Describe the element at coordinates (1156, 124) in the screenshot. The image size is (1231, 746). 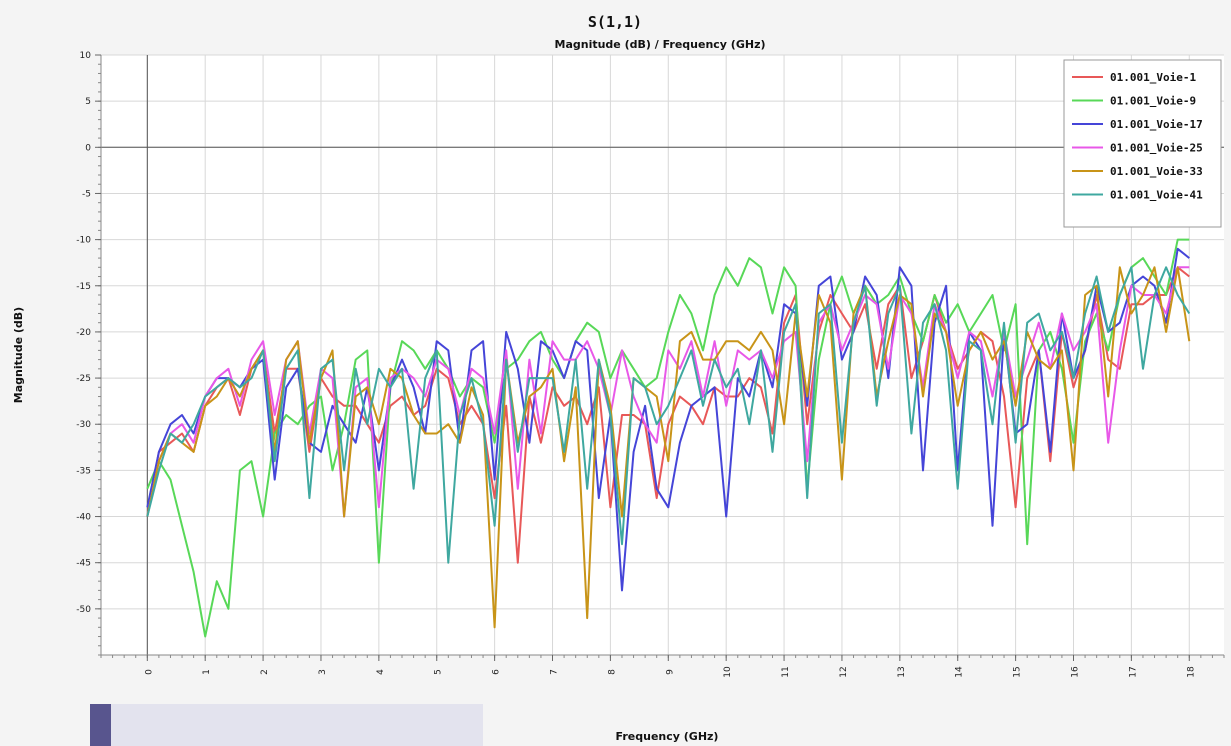
I see `legend-label: 01.001_Voie-17` at that location.